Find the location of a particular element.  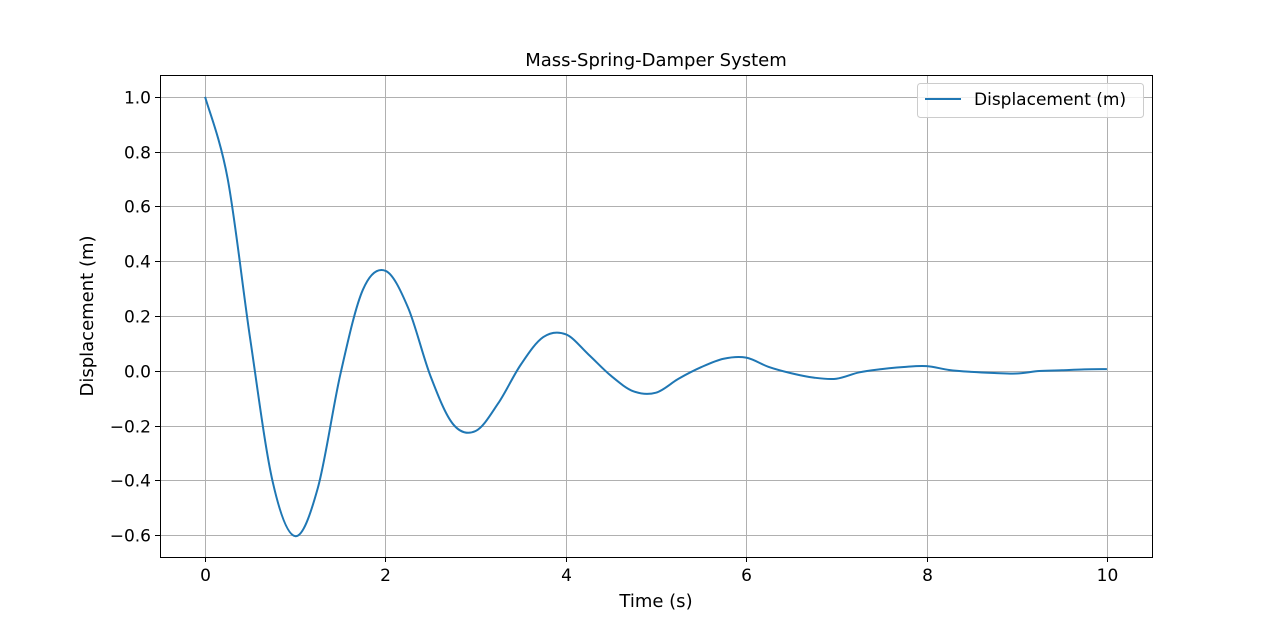

x-tick-label: 10 is located at coordinates (1108, 576).